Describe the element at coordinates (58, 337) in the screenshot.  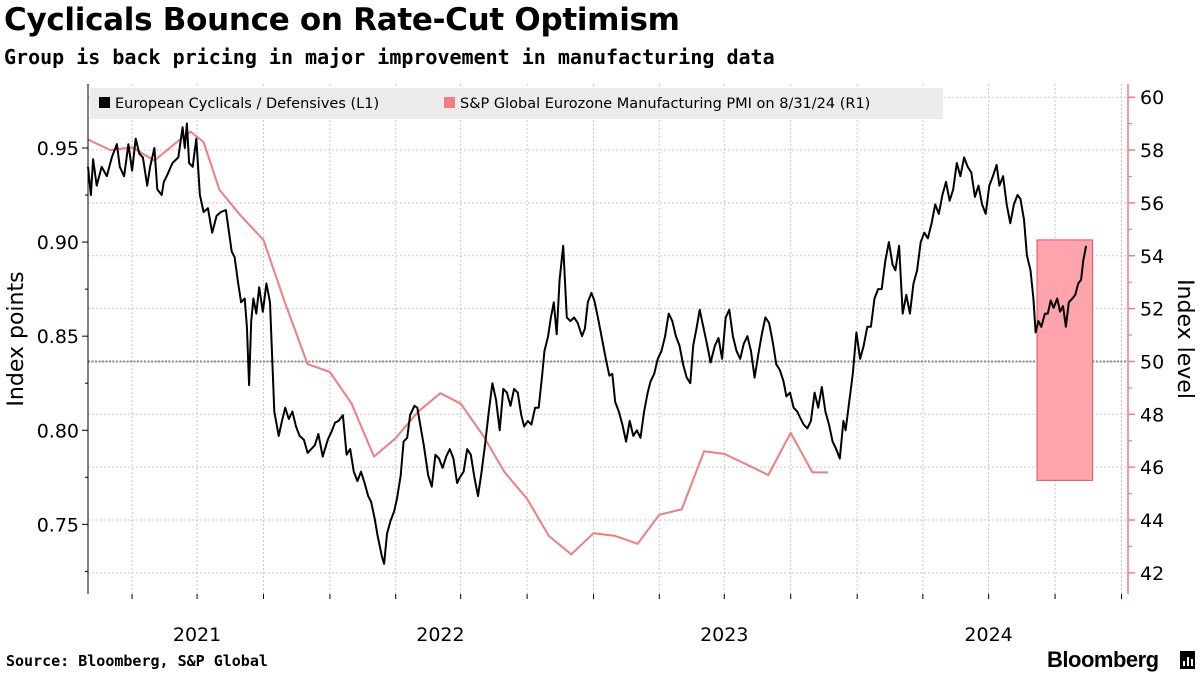
I see `y-tick-label-left: 0.85` at that location.